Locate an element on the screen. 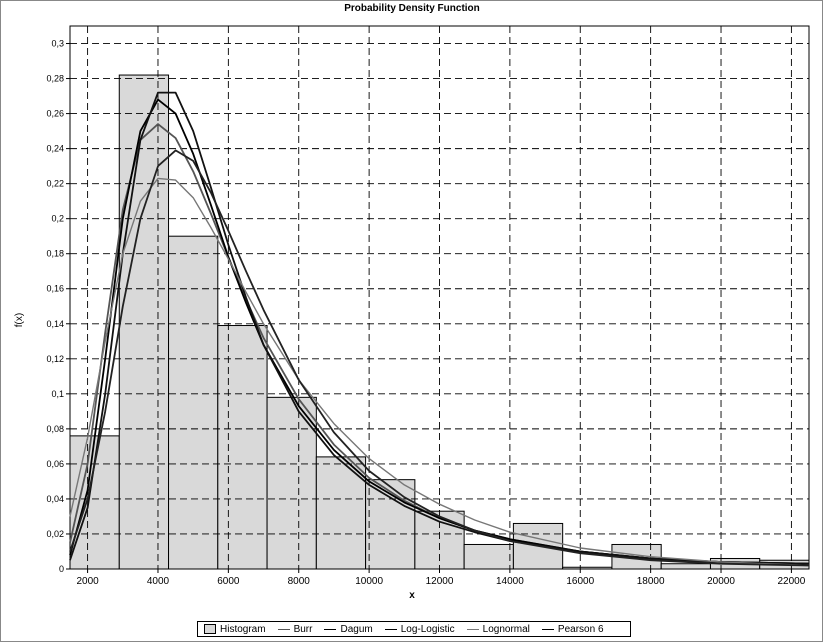 The image size is (823, 642). x-tick-label: 6000 is located at coordinates (228, 581).